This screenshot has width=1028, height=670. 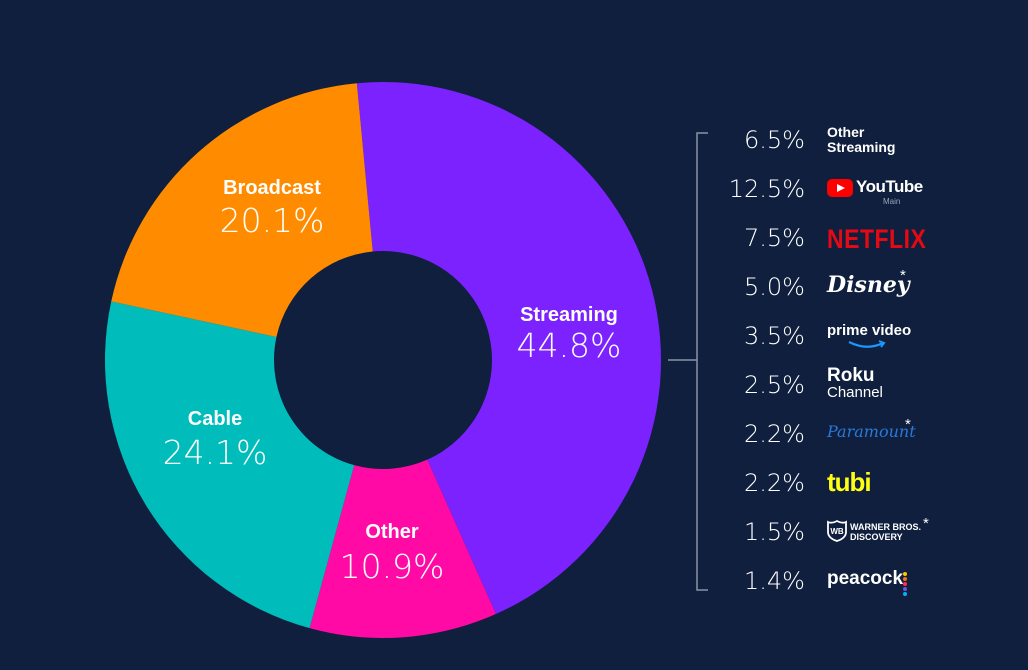 I want to click on youtube-play-icon, so click(x=840, y=188).